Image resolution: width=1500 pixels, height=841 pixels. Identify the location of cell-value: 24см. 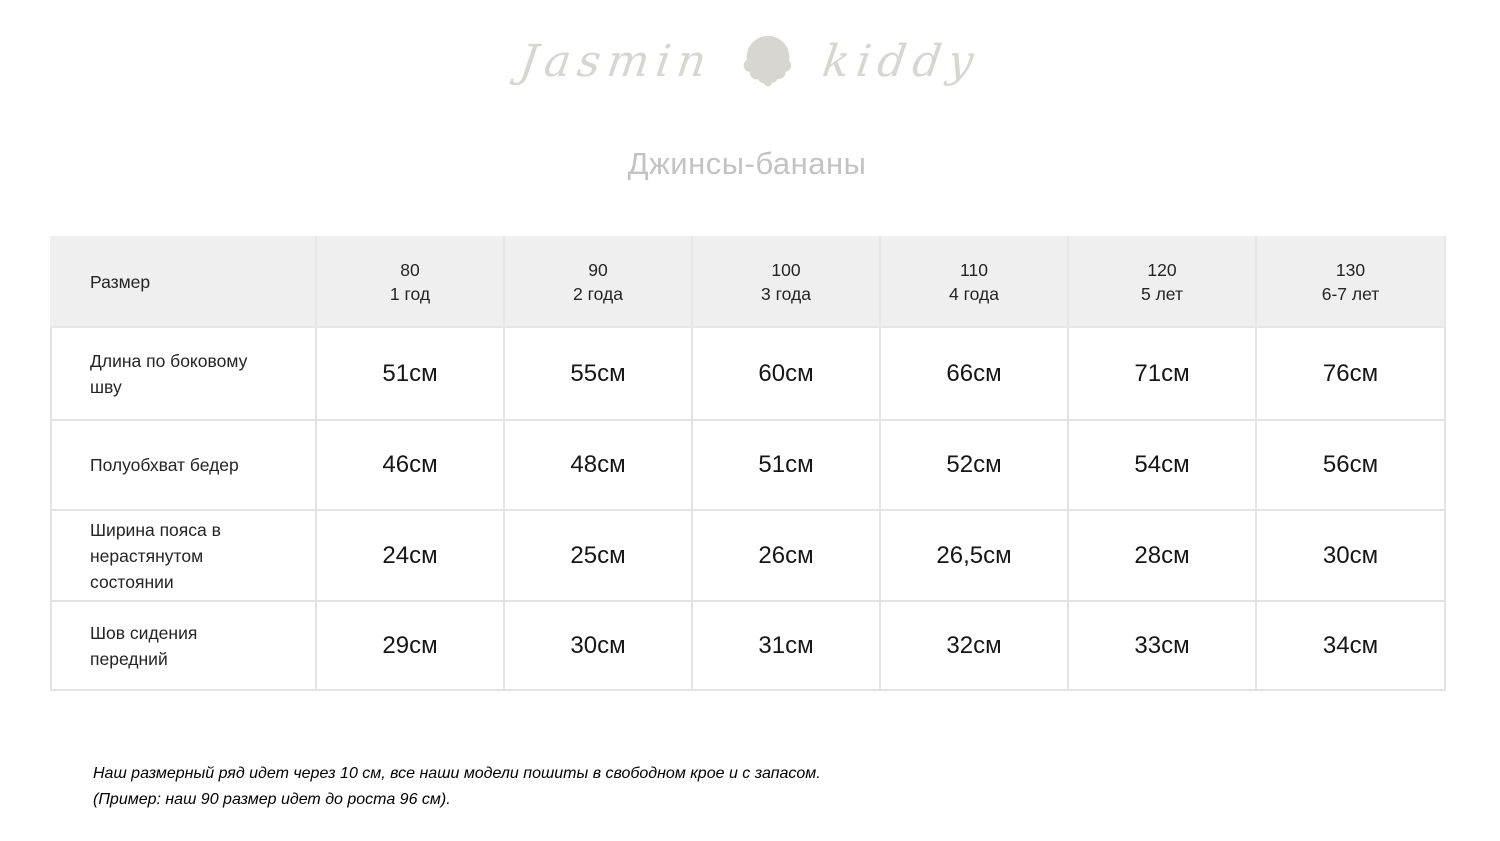
(410, 555).